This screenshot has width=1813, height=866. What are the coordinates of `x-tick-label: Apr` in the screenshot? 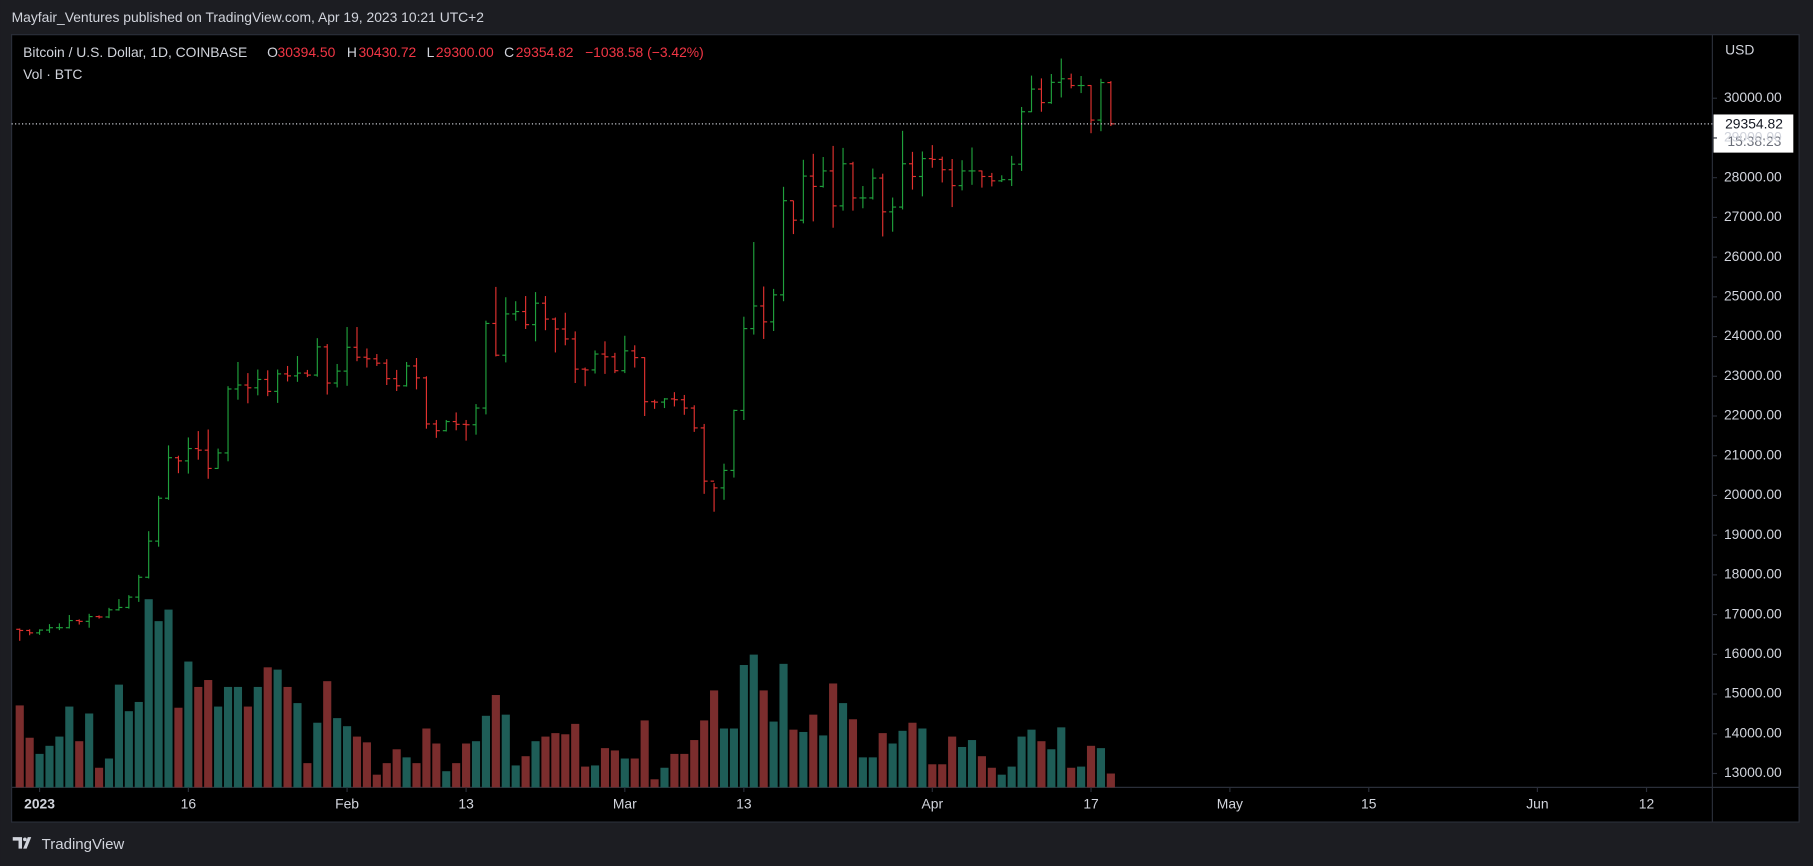 It's located at (933, 803).